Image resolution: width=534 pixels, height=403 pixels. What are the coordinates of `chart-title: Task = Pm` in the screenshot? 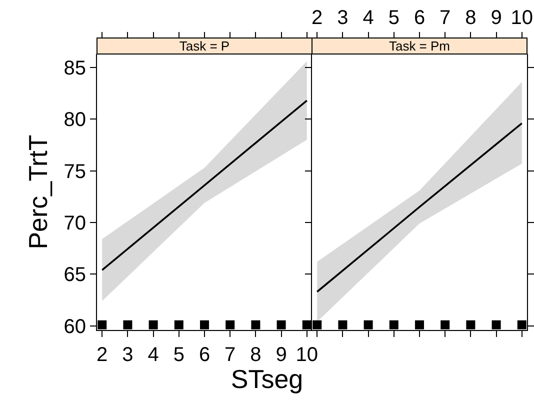 It's located at (419, 46).